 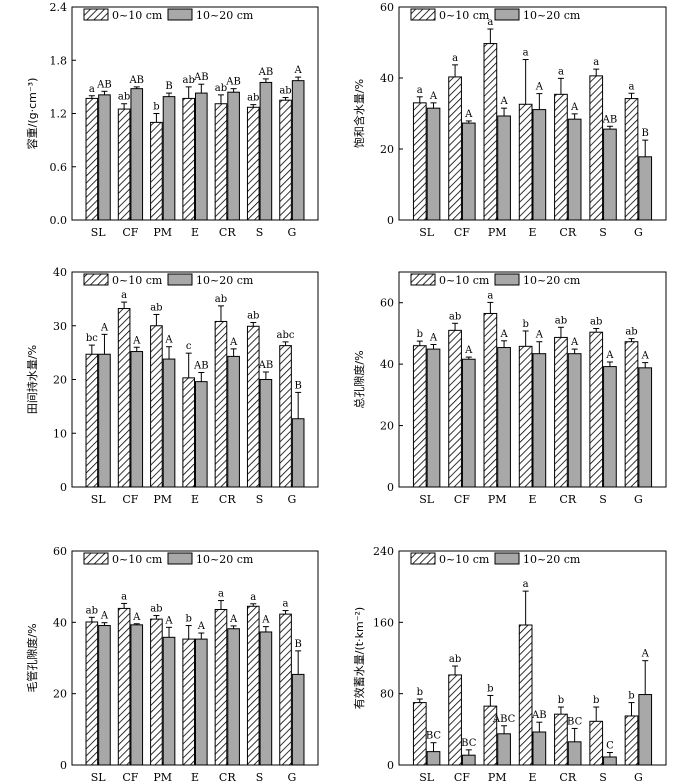 I want to click on significance-label: BC, so click(x=469, y=743).